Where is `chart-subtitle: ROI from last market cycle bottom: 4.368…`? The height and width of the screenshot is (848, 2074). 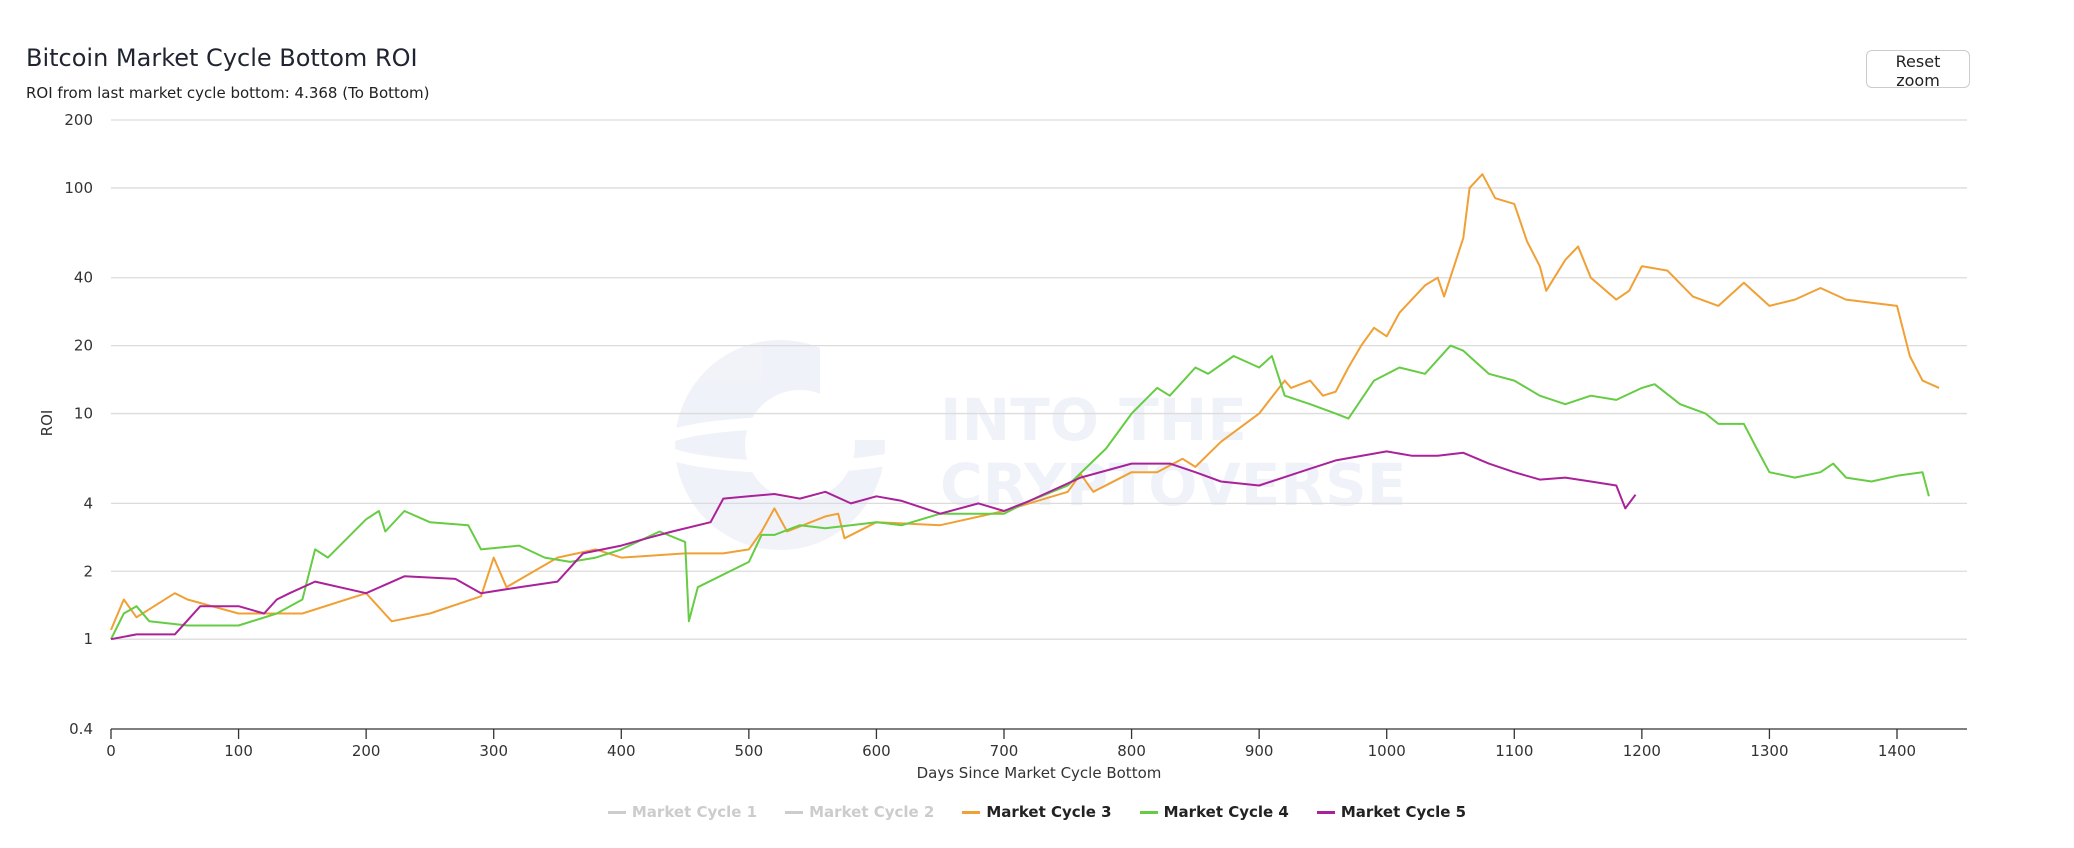
chart-subtitle: ROI from last market cycle bottom: 4.368… is located at coordinates (228, 93).